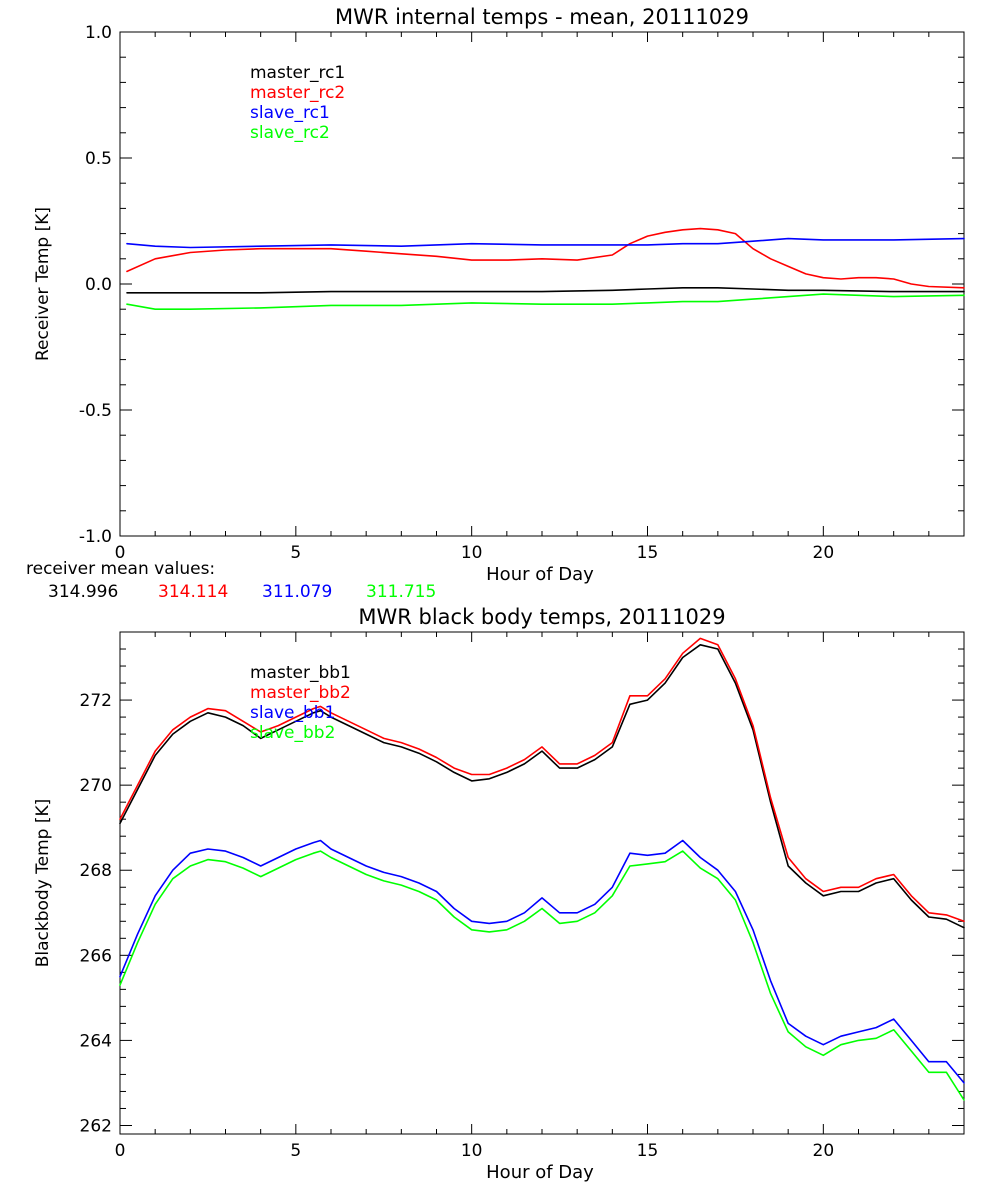 This screenshot has height=1200, width=1000. What do you see at coordinates (292, 733) in the screenshot?
I see `legend-entry-slave-bb2: slave_bb2` at bounding box center [292, 733].